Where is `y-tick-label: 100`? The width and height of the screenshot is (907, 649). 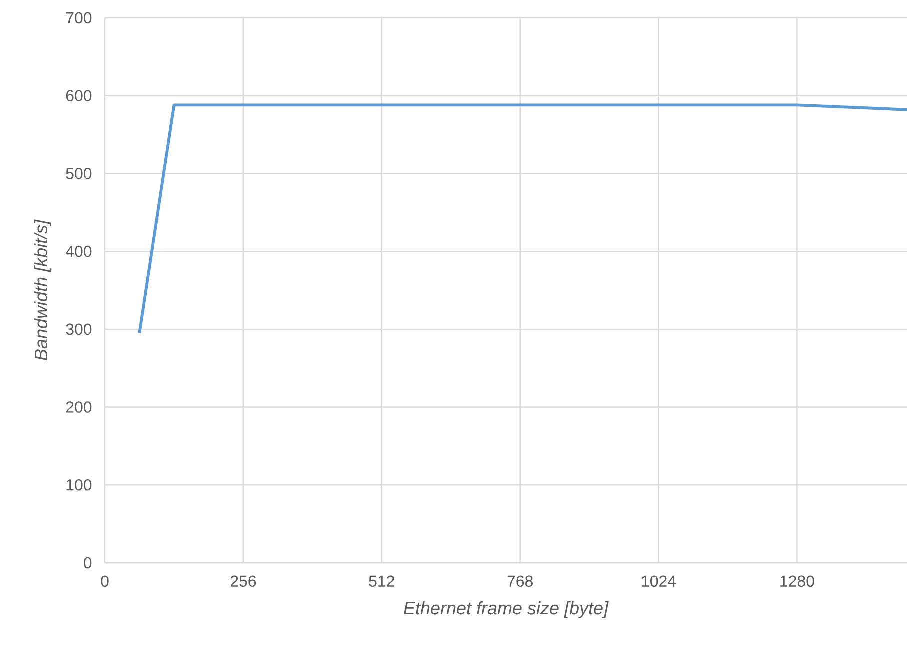 y-tick-label: 100 is located at coordinates (79, 485).